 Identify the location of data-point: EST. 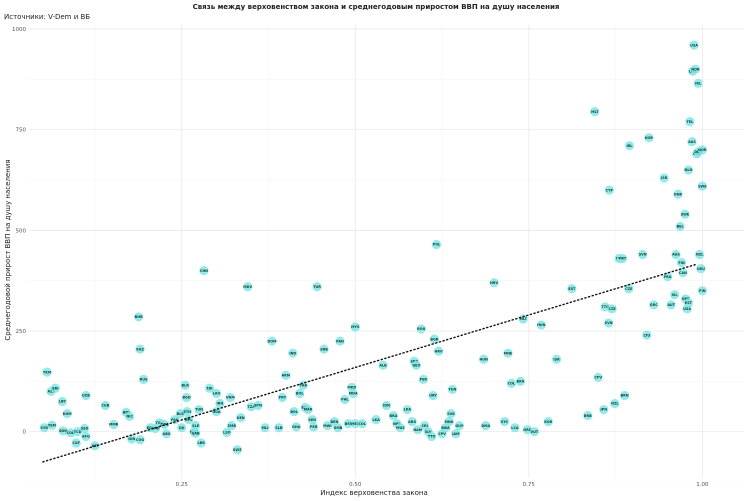
(688, 303).